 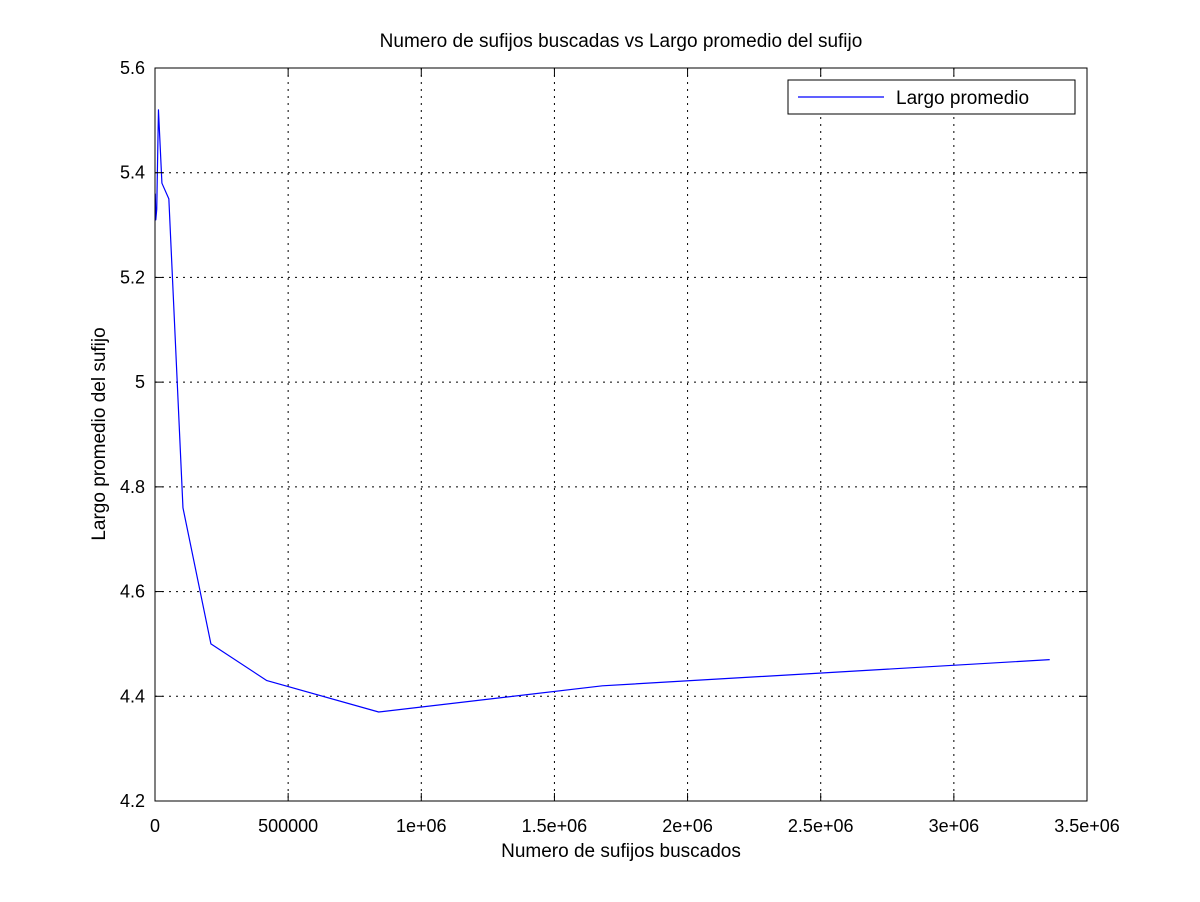 I want to click on y-tick-label: 5.4, so click(x=132, y=173).